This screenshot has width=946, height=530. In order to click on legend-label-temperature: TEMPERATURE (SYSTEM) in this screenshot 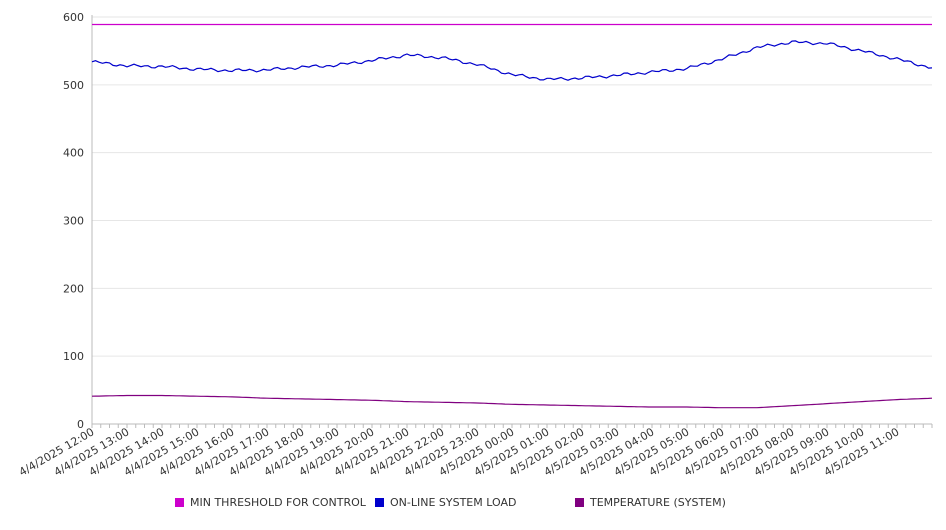, I will do `click(658, 502)`.